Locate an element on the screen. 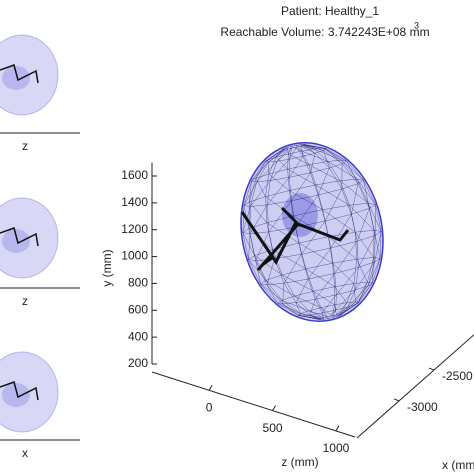 This screenshot has width=474, height=474. side-arm is located at coordinates (19, 74).